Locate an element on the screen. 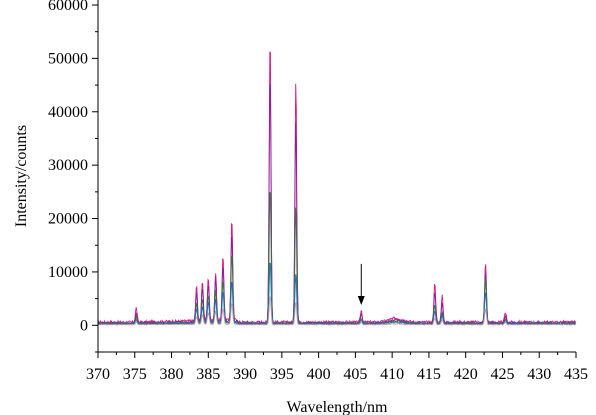 Image resolution: width=596 pixels, height=415 pixels. y-tick-label: 0 is located at coordinates (84, 325).